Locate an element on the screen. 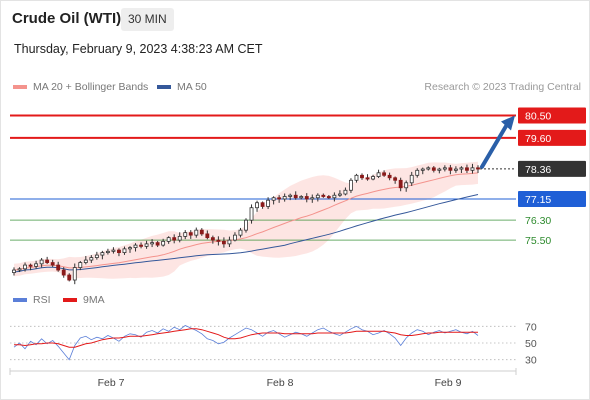 The width and height of the screenshot is (590, 400). level-label-76.30: 76.30 is located at coordinates (538, 221).